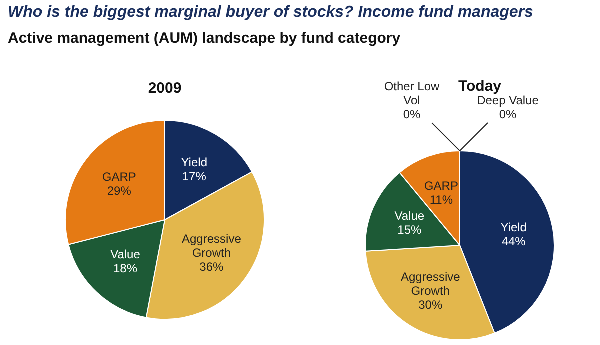  I want to click on data-label: 15%, so click(410, 230).